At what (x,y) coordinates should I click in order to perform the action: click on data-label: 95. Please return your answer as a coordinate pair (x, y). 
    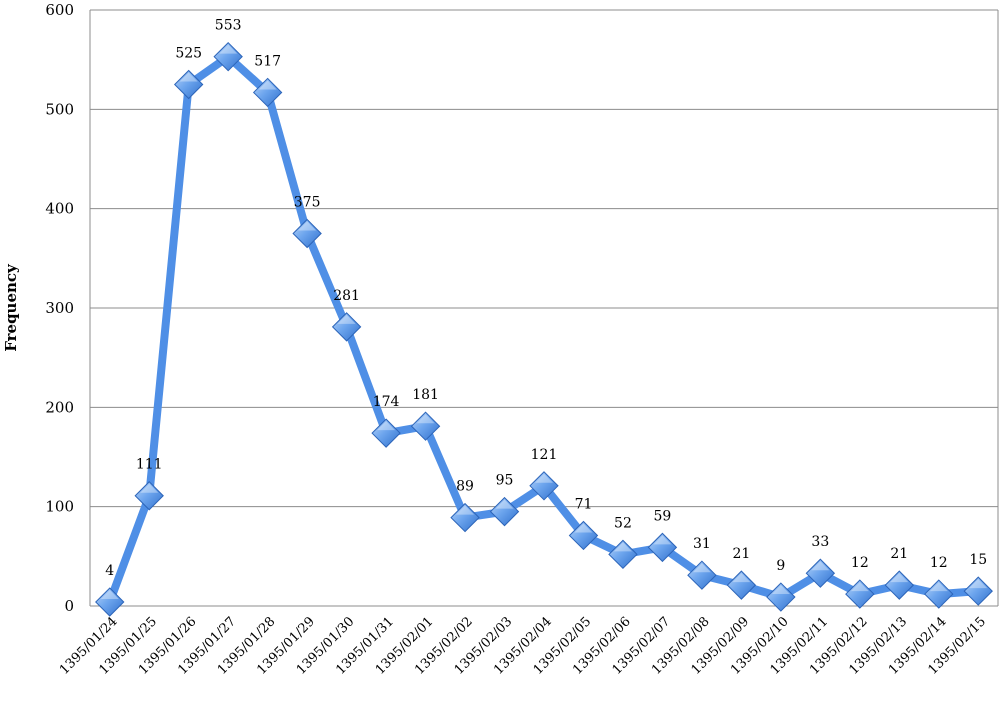
    Looking at the image, I should click on (505, 481).